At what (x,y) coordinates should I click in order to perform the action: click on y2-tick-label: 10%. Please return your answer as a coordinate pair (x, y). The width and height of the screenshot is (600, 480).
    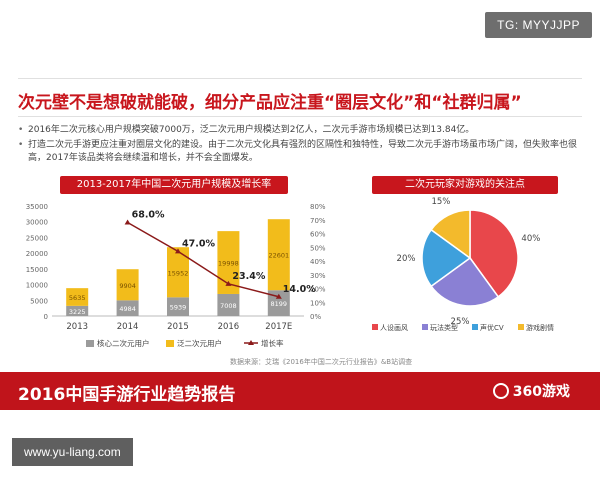
    Looking at the image, I should click on (318, 303).